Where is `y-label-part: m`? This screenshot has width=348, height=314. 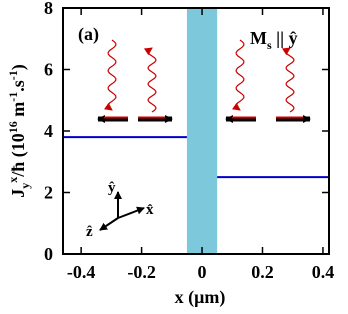
y-label-part: m is located at coordinates (18, 112).